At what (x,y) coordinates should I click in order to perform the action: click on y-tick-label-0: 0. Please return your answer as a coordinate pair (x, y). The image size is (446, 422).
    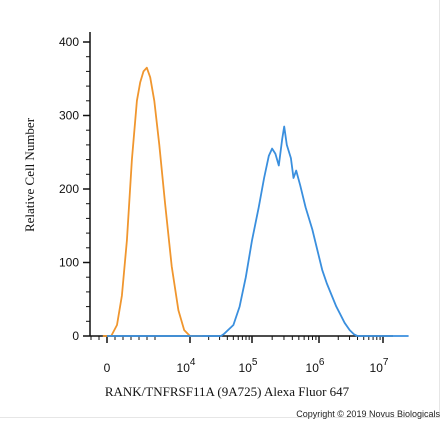
    Looking at the image, I should click on (75, 336).